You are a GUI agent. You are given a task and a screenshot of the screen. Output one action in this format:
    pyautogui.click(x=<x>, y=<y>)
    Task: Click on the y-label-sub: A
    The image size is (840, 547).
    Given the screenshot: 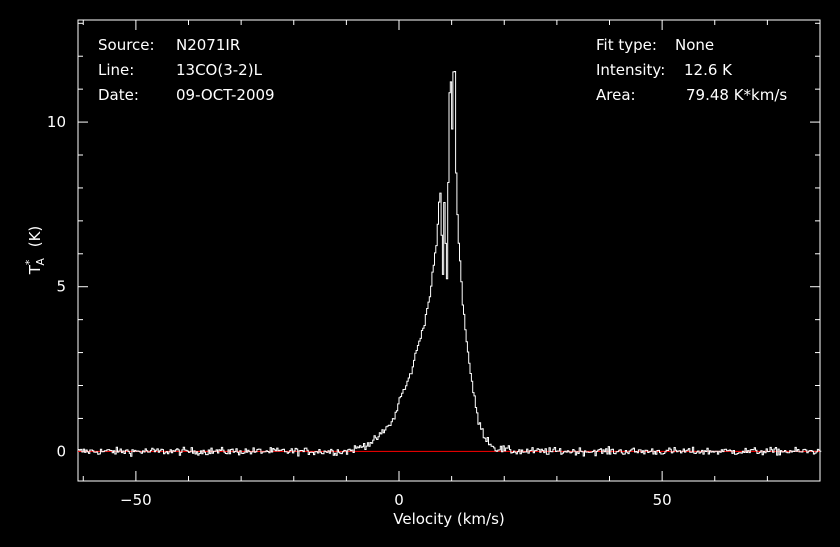 What is the action you would take?
    pyautogui.click(x=40, y=262)
    